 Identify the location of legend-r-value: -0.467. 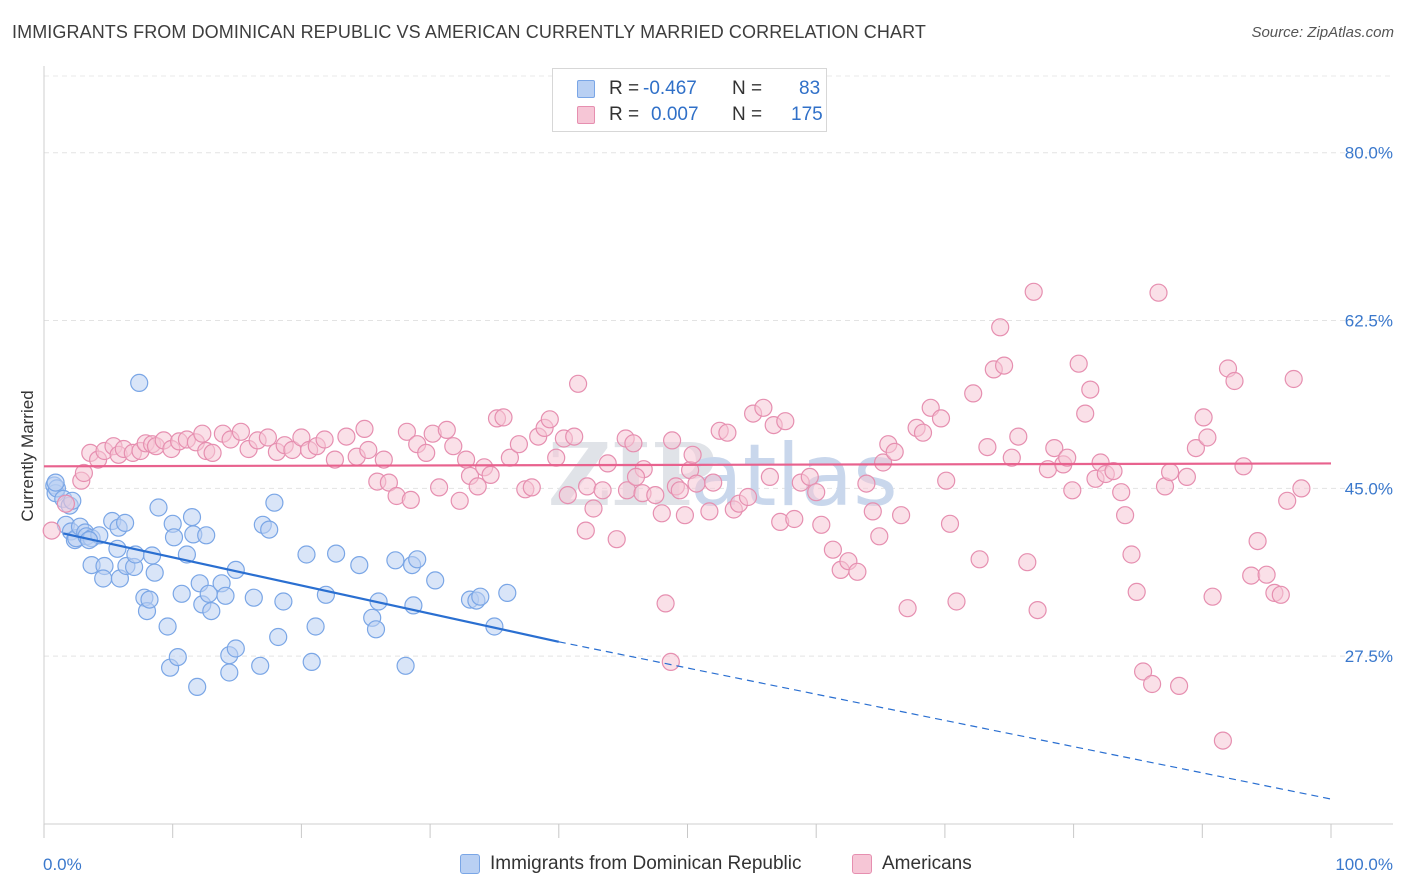
(670, 88).